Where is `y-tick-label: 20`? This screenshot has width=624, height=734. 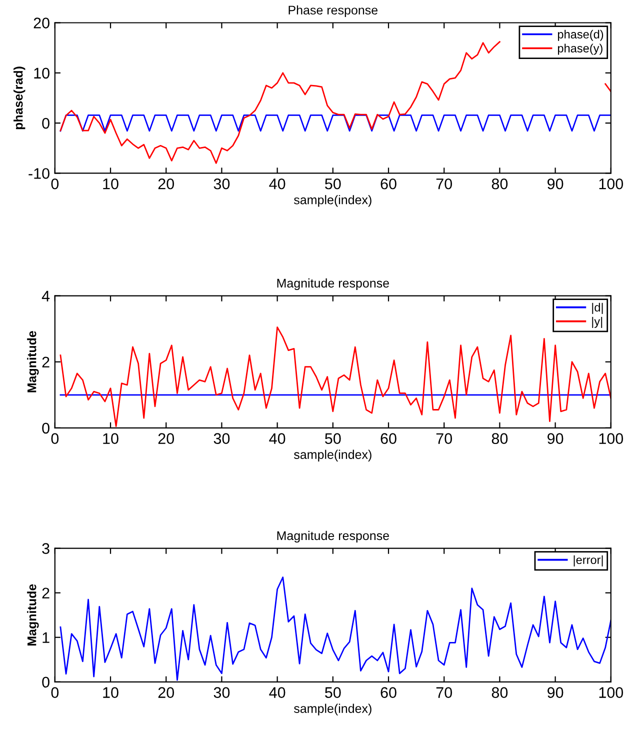
y-tick-label: 20 is located at coordinates (42, 23).